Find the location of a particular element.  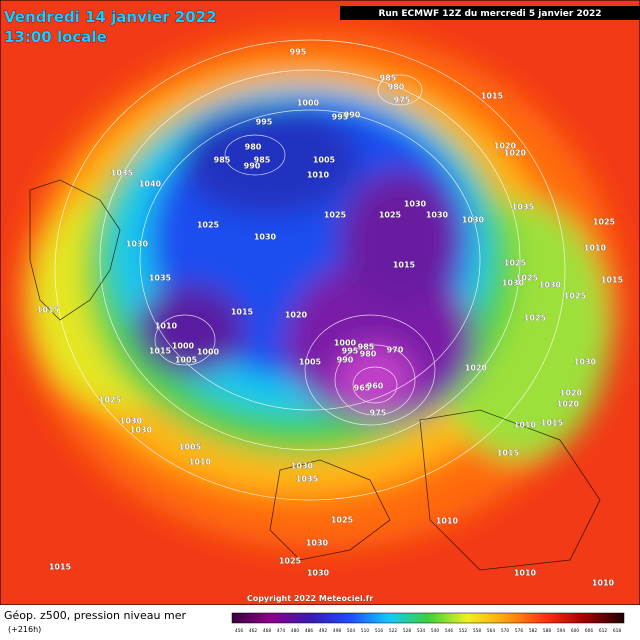

isobar-label: 965 is located at coordinates (362, 388).